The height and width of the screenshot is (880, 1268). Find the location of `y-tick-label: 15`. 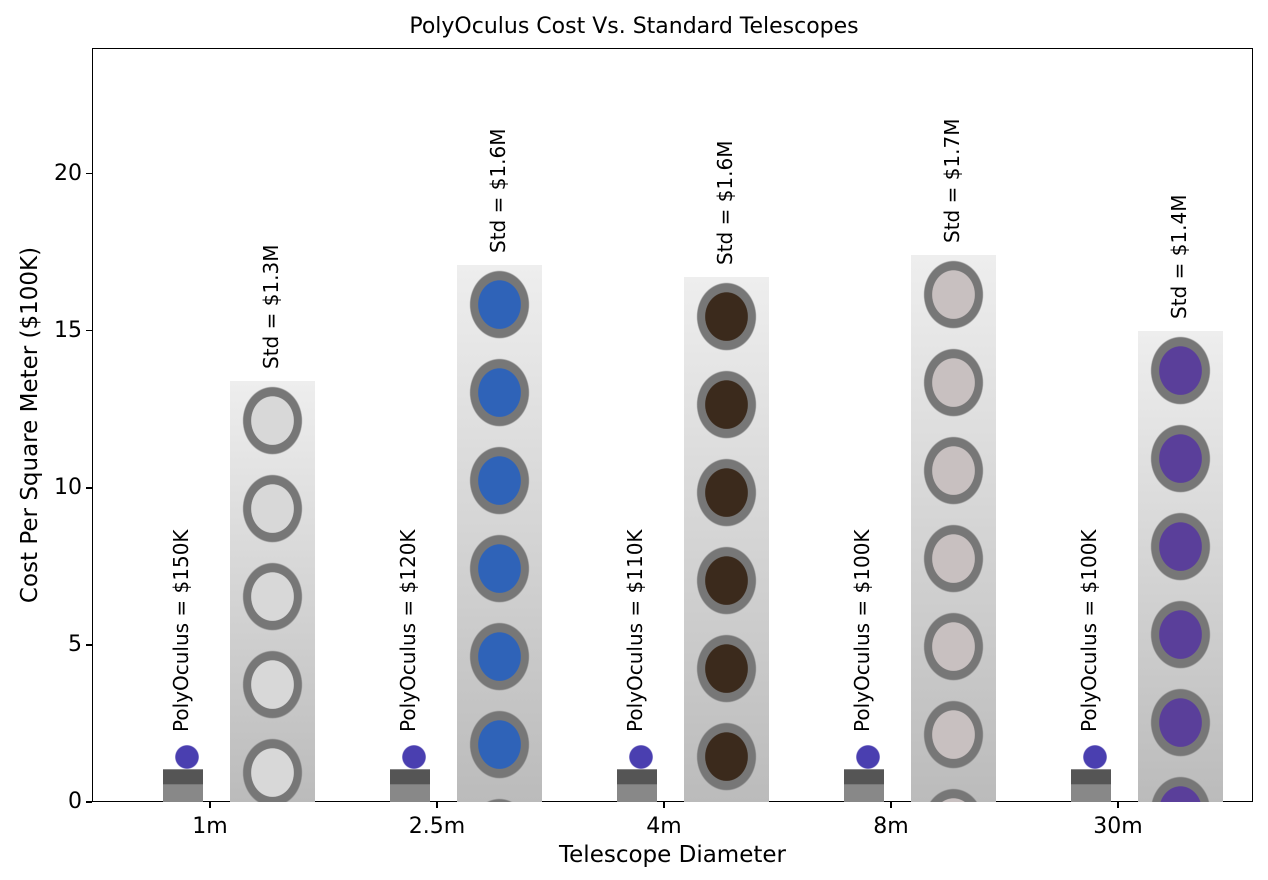

y-tick-label: 15 is located at coordinates (68, 330).